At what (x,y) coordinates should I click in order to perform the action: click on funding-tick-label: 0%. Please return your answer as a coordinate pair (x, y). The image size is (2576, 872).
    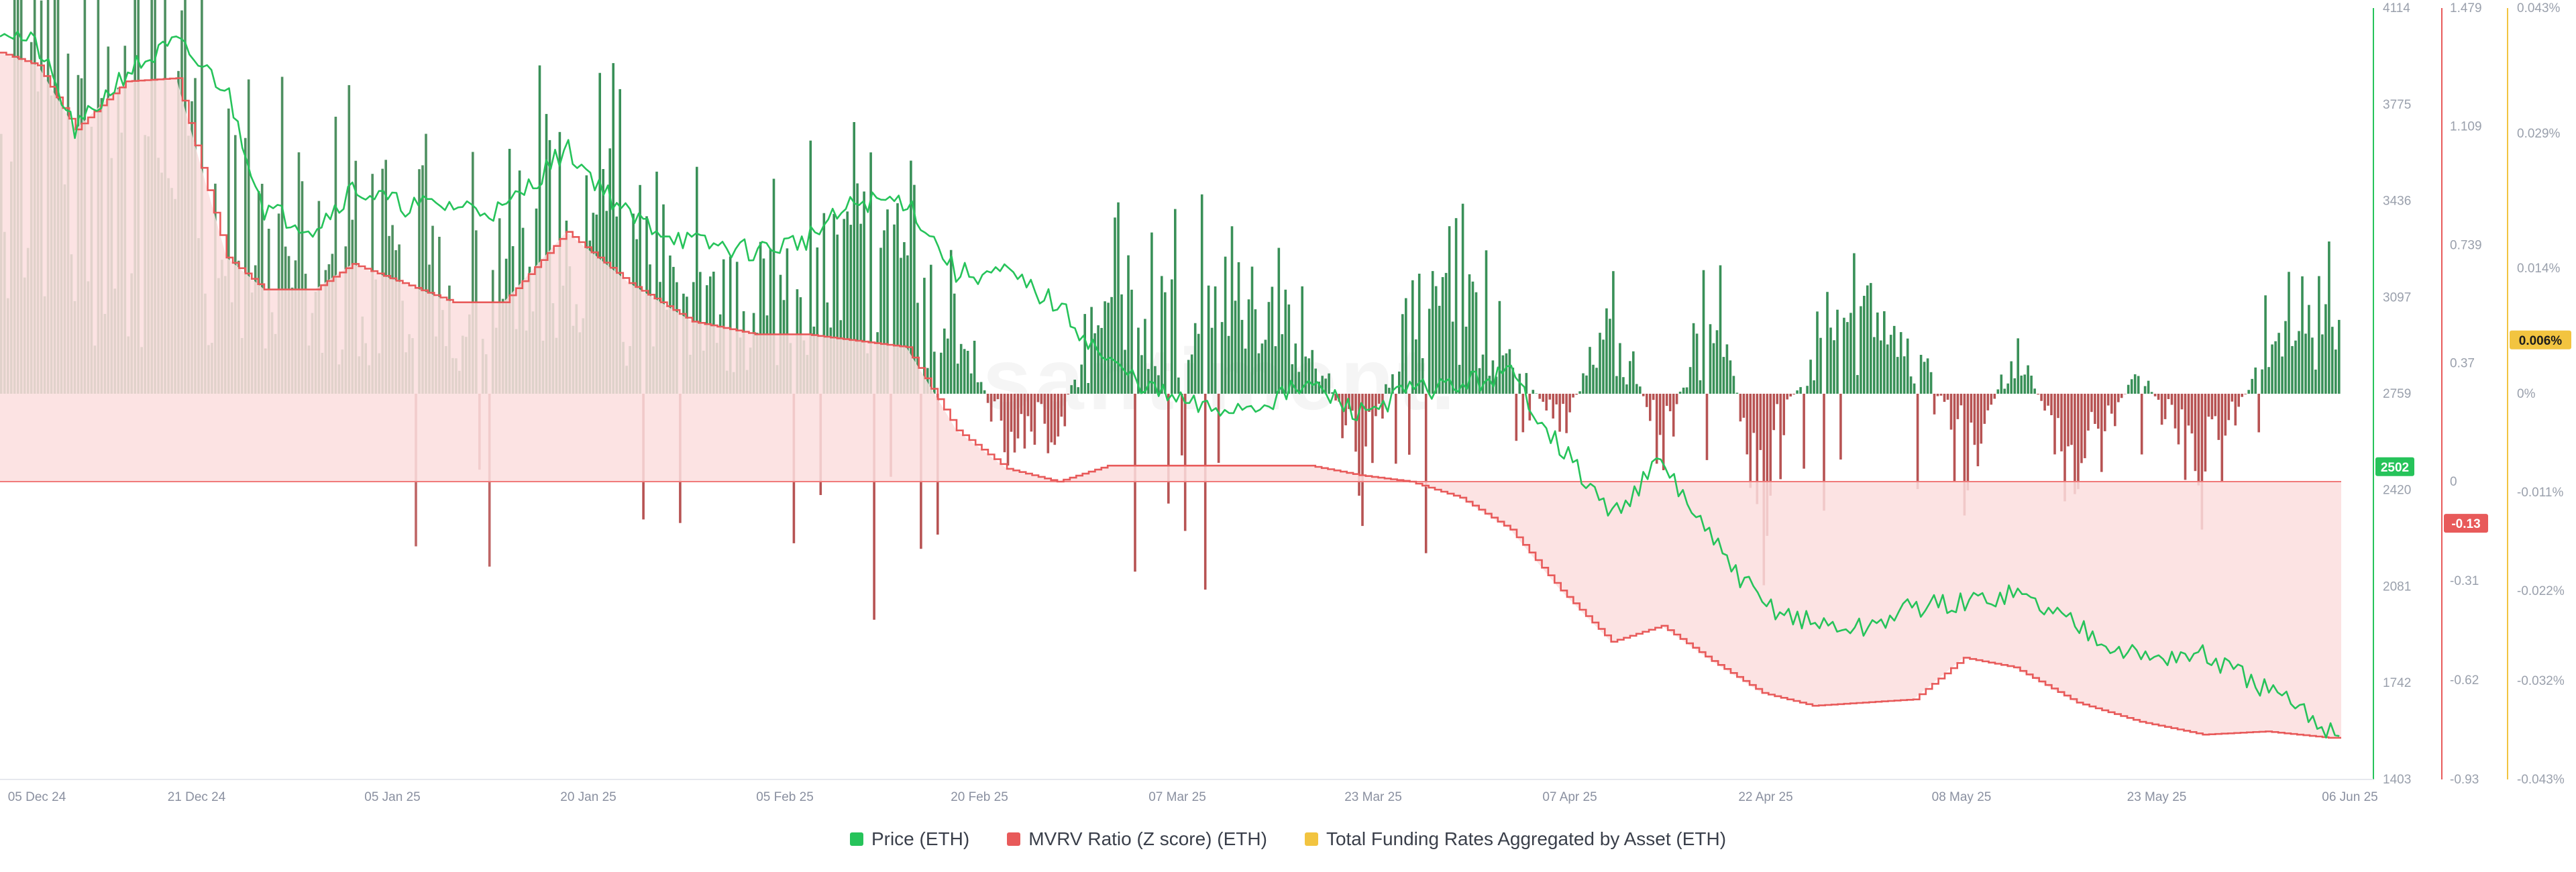
    Looking at the image, I should click on (2526, 394).